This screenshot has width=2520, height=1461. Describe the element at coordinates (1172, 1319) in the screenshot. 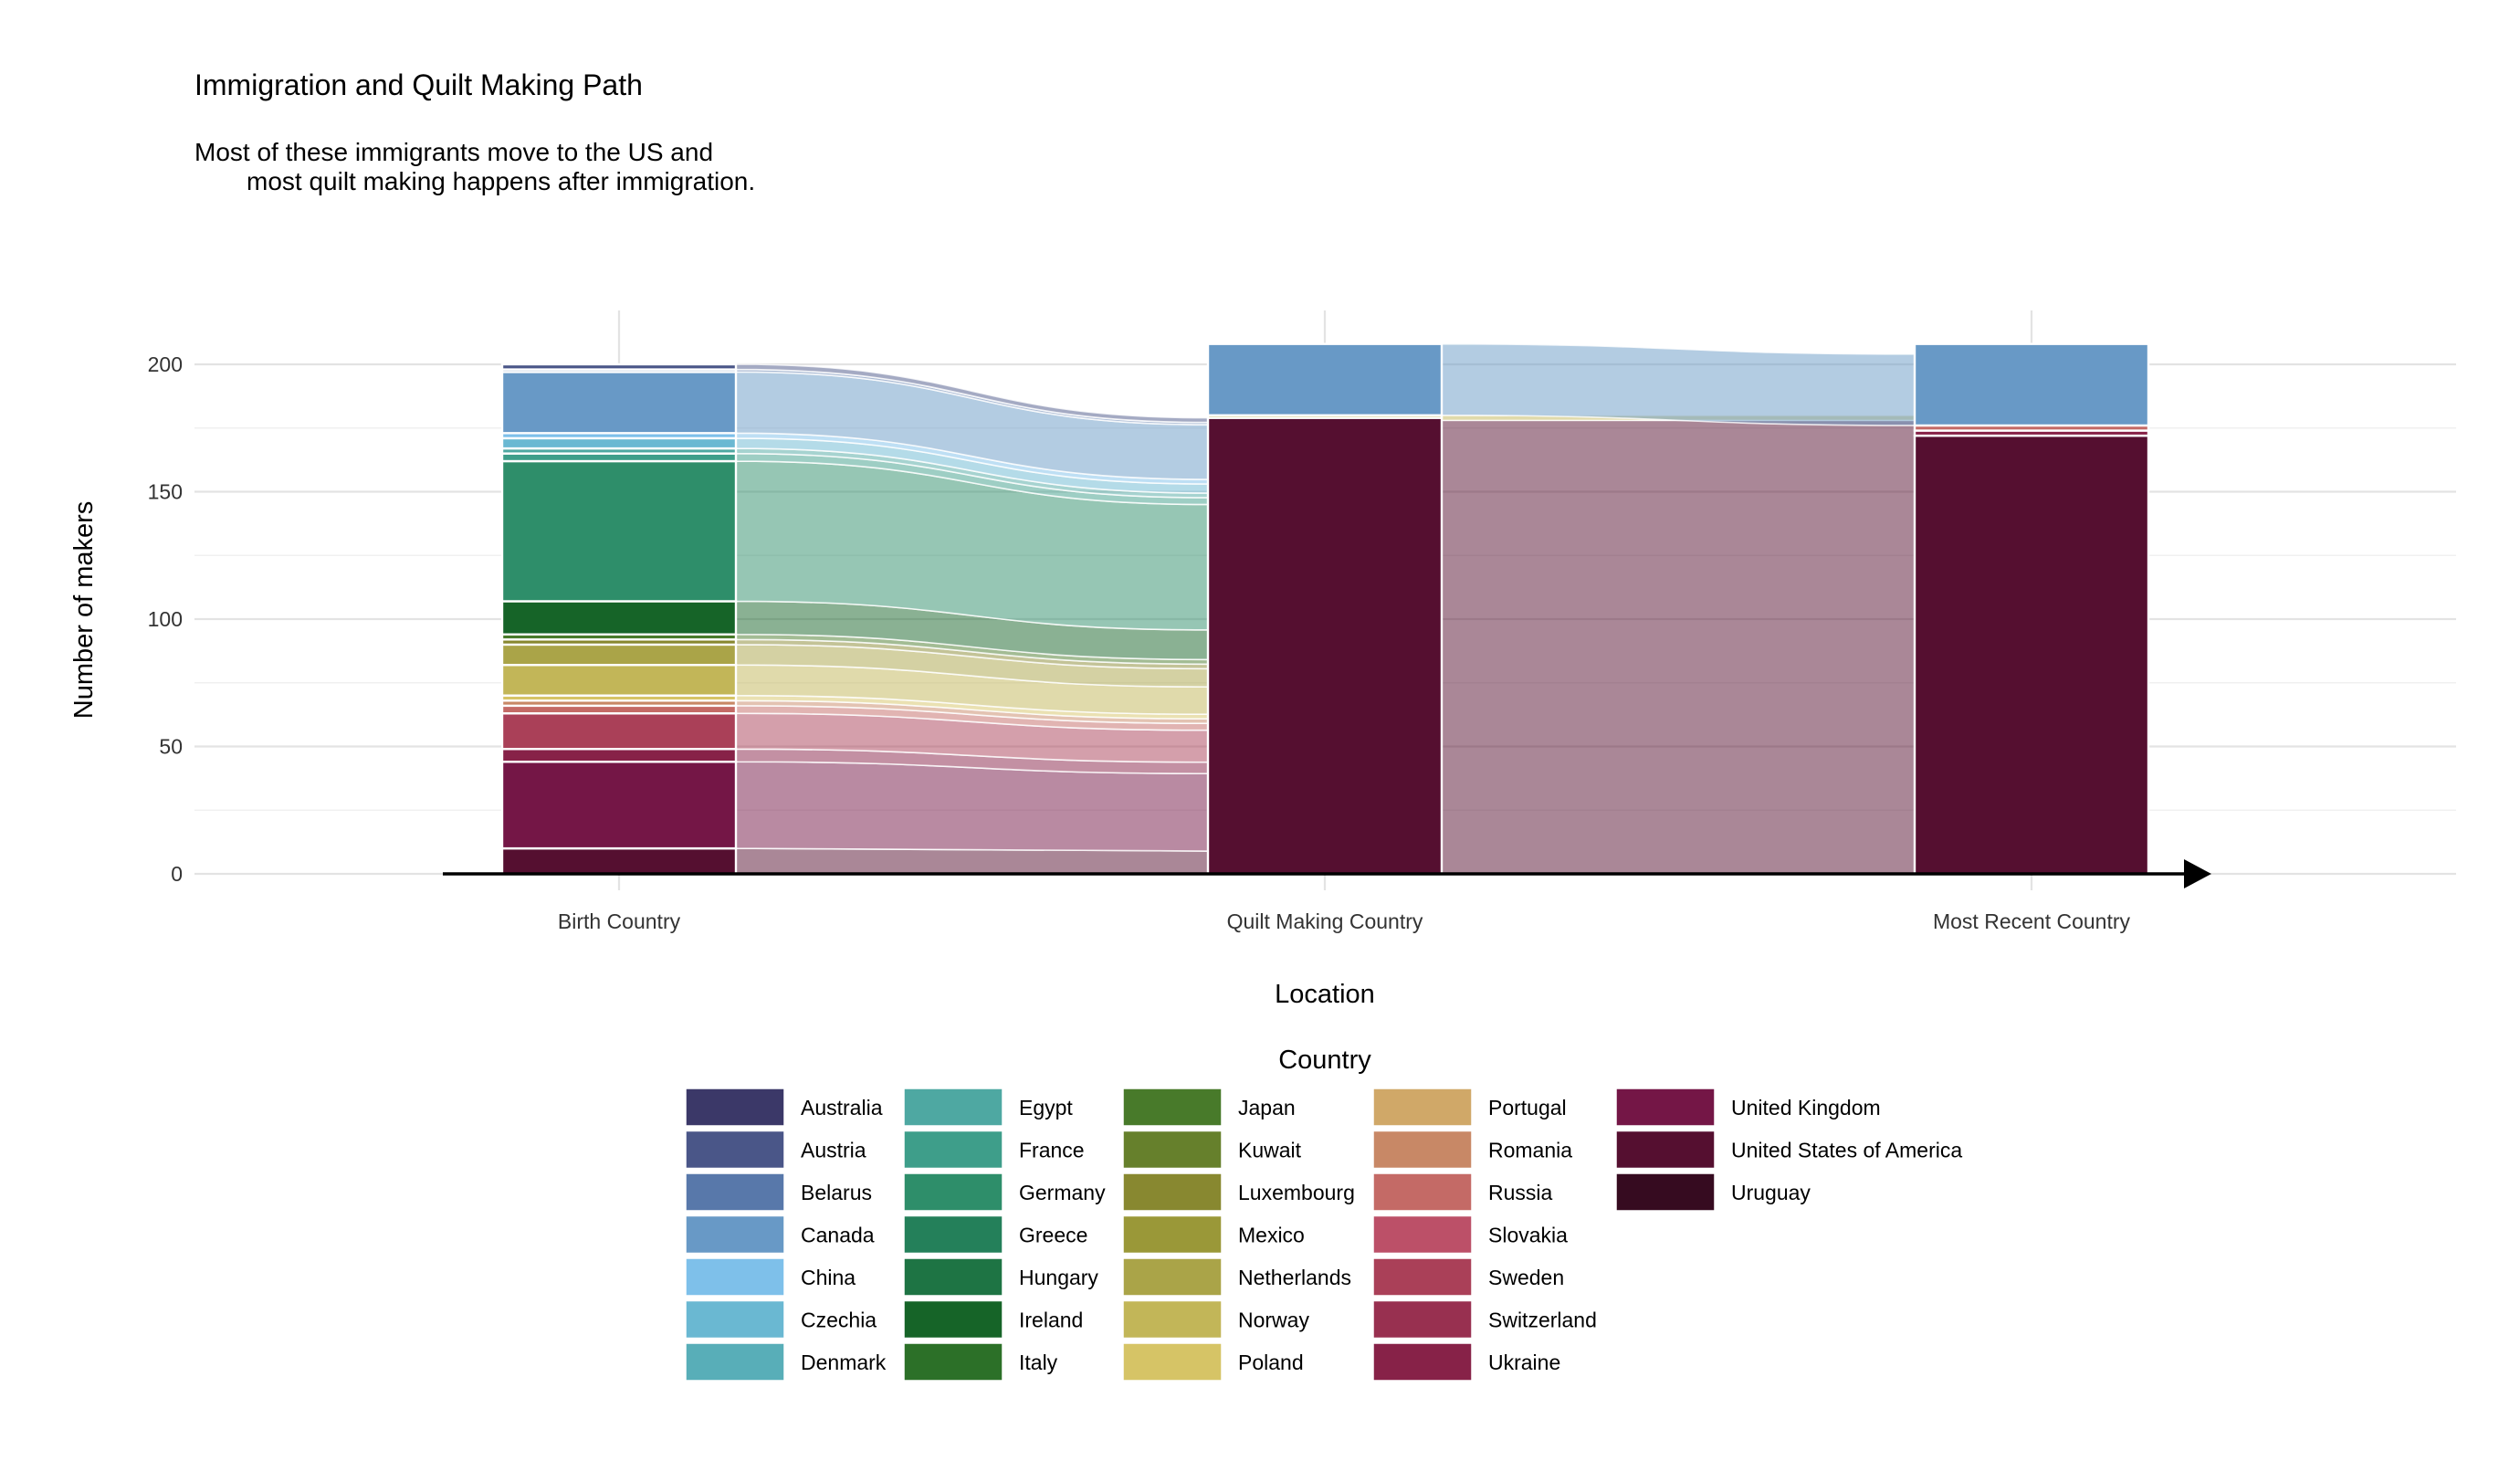

I see `legend-swatch-norway` at that location.